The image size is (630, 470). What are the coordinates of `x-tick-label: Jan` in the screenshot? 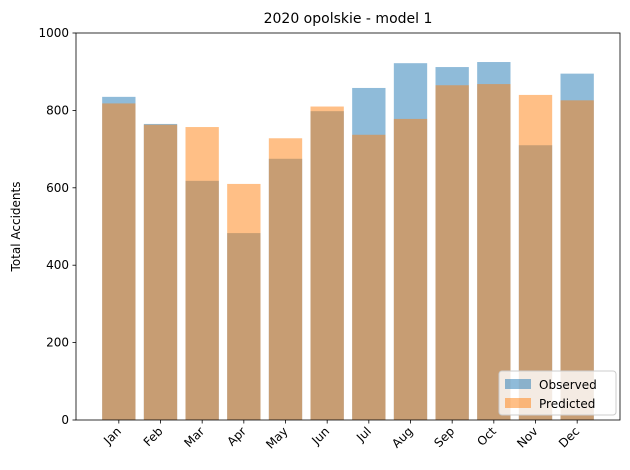 It's located at (112, 436).